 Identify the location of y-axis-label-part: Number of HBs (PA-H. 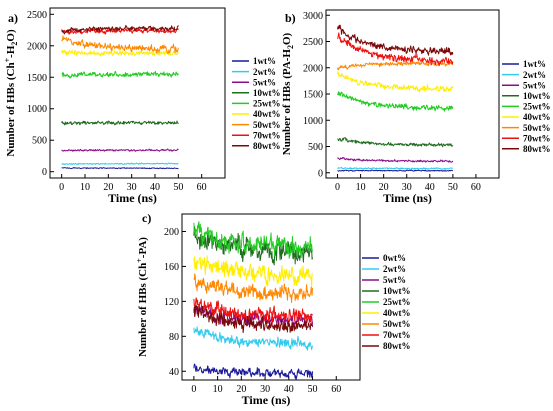
(287, 102).